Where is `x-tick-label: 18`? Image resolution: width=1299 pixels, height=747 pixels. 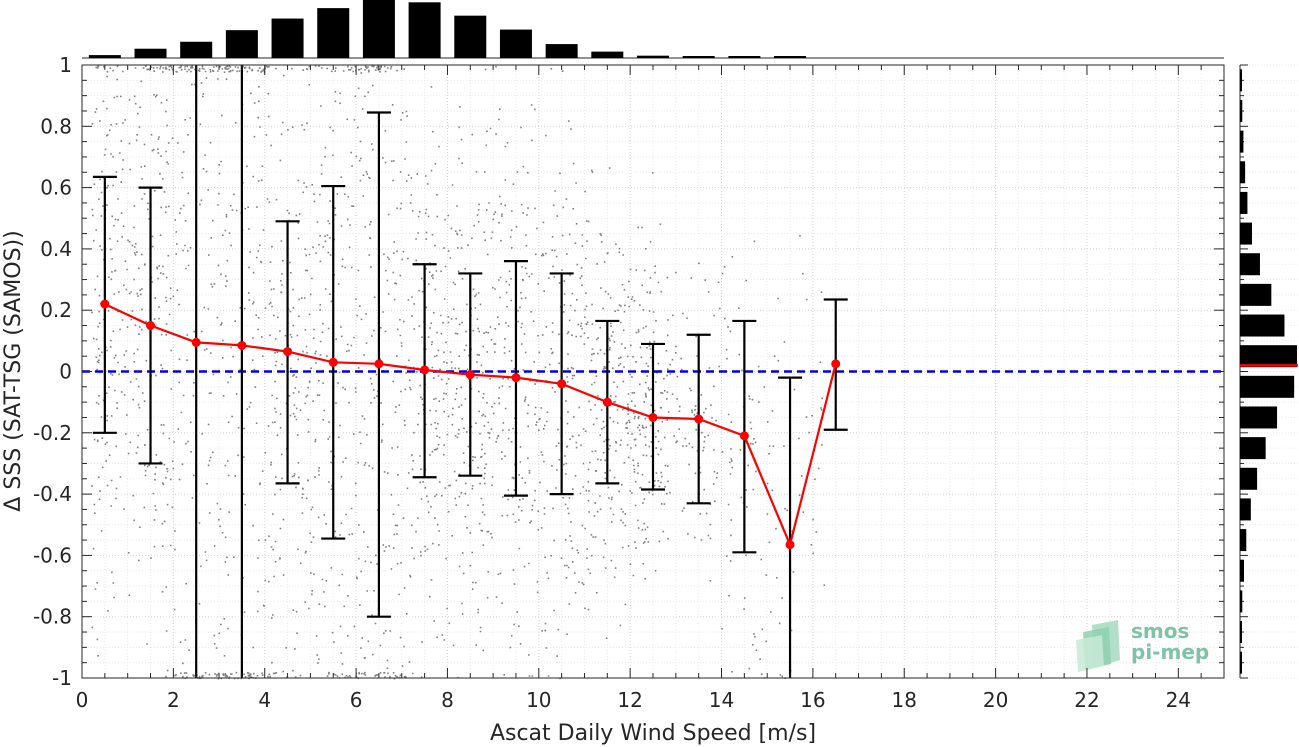
x-tick-label: 18 is located at coordinates (904, 700).